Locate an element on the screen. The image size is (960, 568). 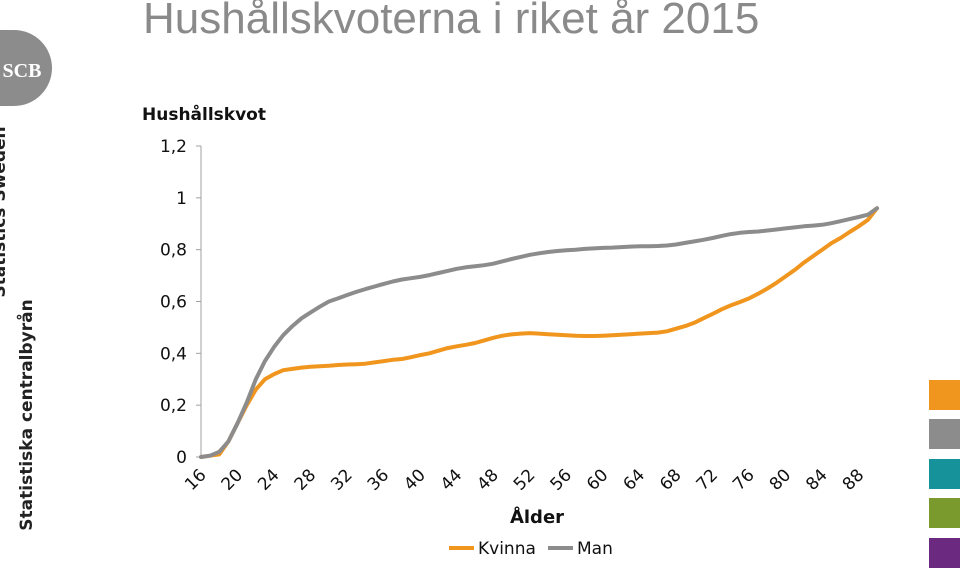
x-axis-title: Ålder is located at coordinates (537, 516).